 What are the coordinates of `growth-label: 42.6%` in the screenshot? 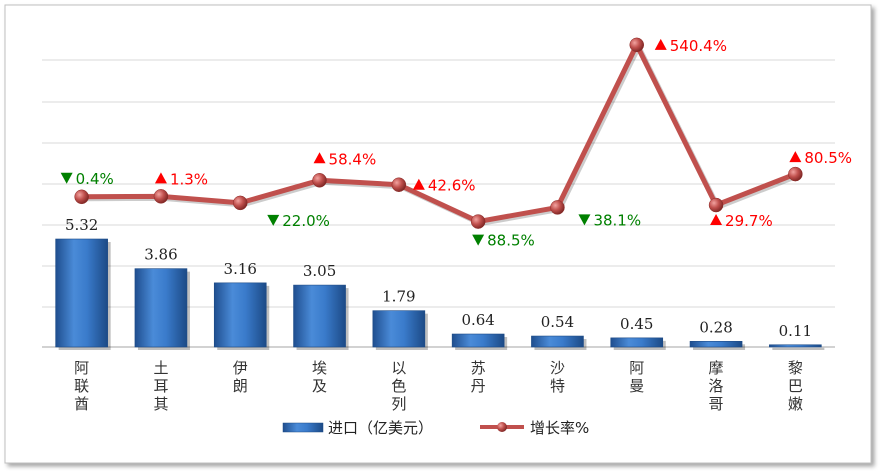 It's located at (444, 186).